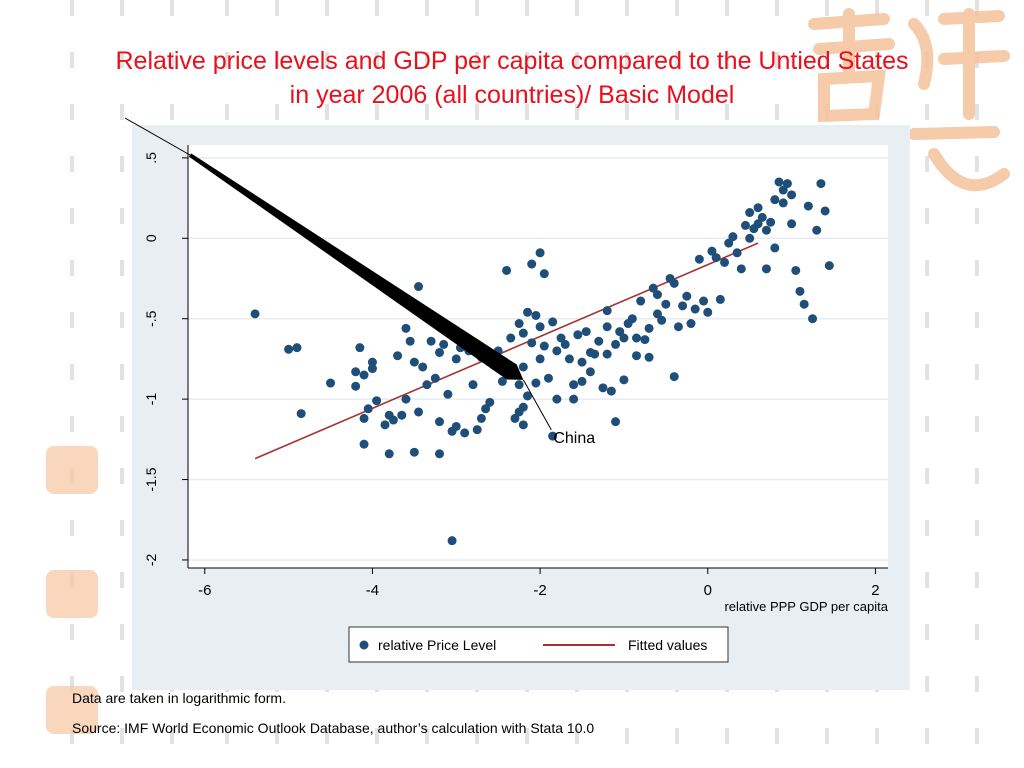 Image resolution: width=1024 pixels, height=768 pixels. Describe the element at coordinates (875, 590) in the screenshot. I see `x-tick-label: 2` at that location.